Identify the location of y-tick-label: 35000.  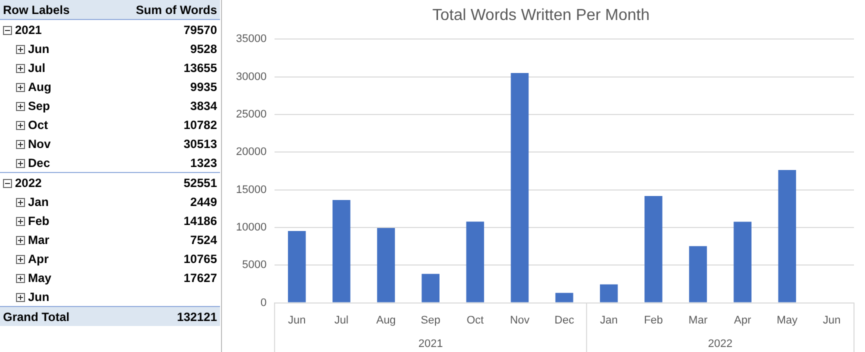
(251, 39).